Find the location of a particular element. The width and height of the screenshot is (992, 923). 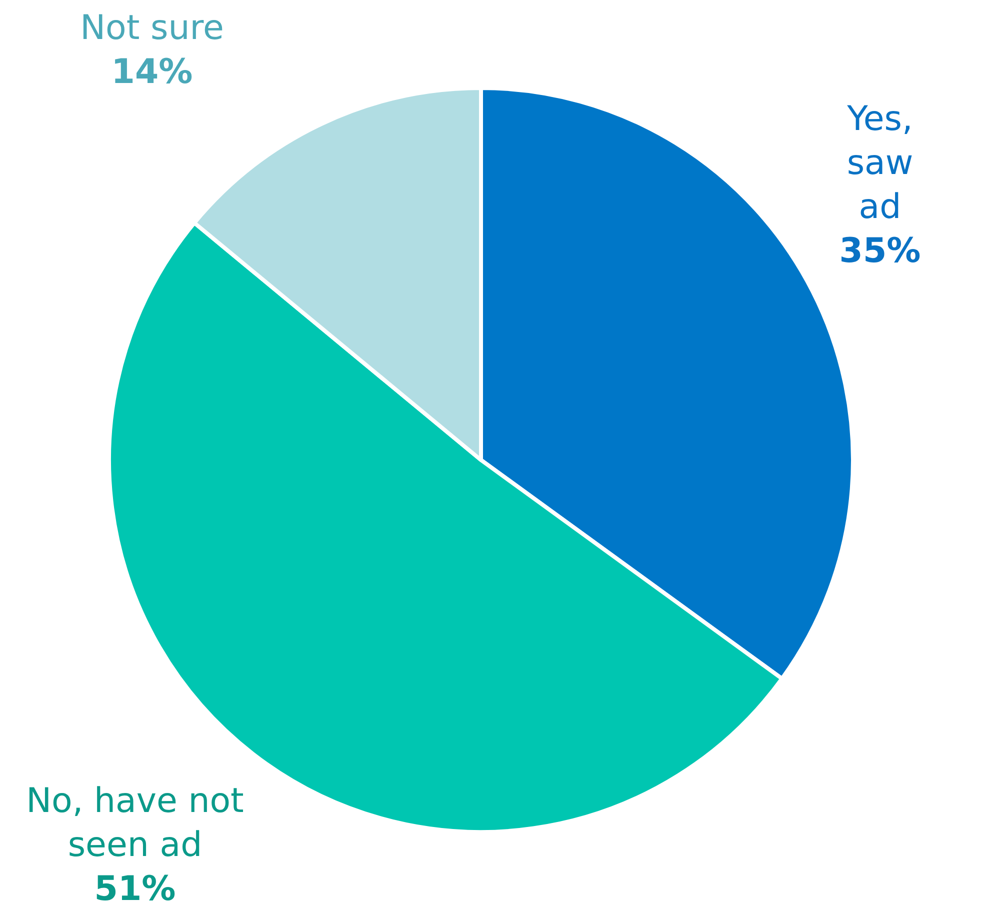

data-label: 51% is located at coordinates (135, 889).